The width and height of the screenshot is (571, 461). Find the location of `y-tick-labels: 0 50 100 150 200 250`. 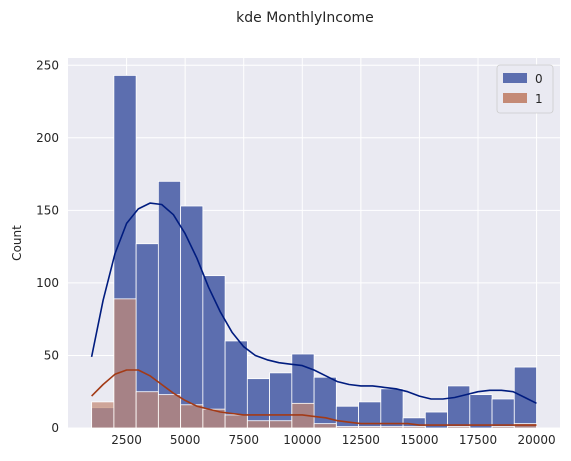

y-tick-labels: 0 50 100 150 200 250 is located at coordinates (47, 246).